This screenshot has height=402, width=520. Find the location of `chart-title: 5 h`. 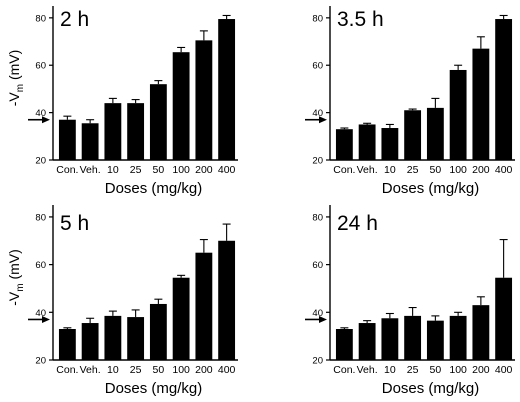

chart-title: 5 h is located at coordinates (74, 223).